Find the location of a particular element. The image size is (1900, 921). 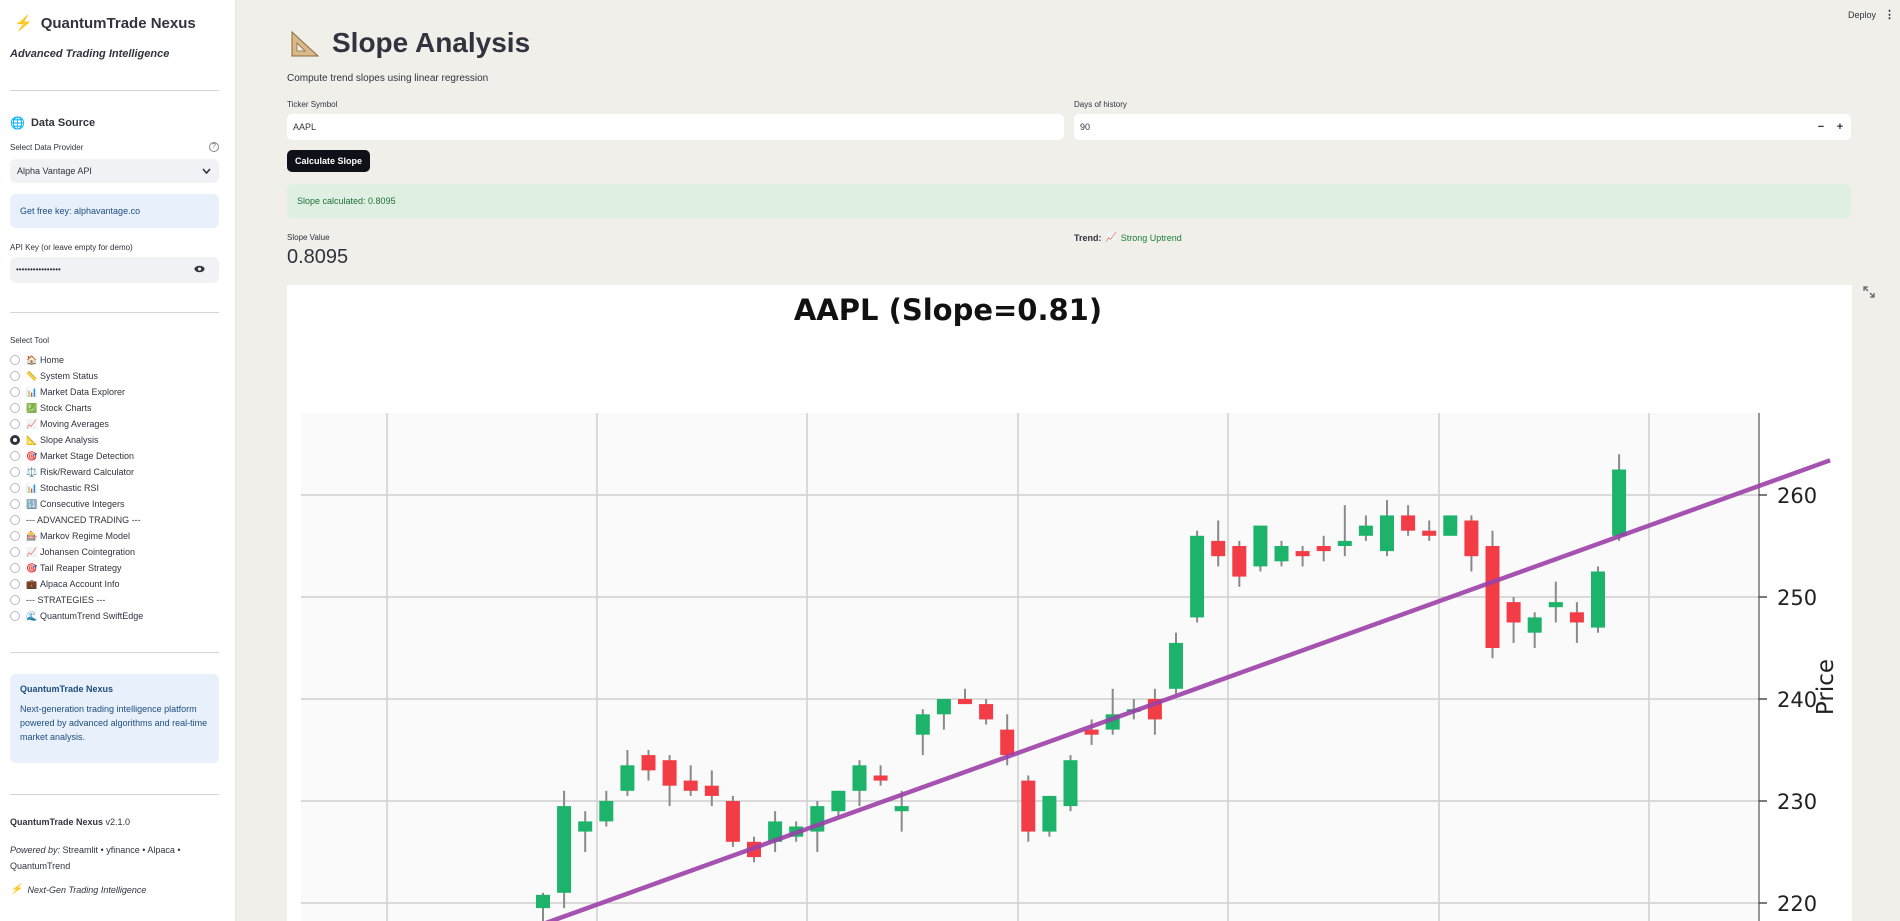

free-key-info: Get free key: alphavantage.co is located at coordinates (114, 211).